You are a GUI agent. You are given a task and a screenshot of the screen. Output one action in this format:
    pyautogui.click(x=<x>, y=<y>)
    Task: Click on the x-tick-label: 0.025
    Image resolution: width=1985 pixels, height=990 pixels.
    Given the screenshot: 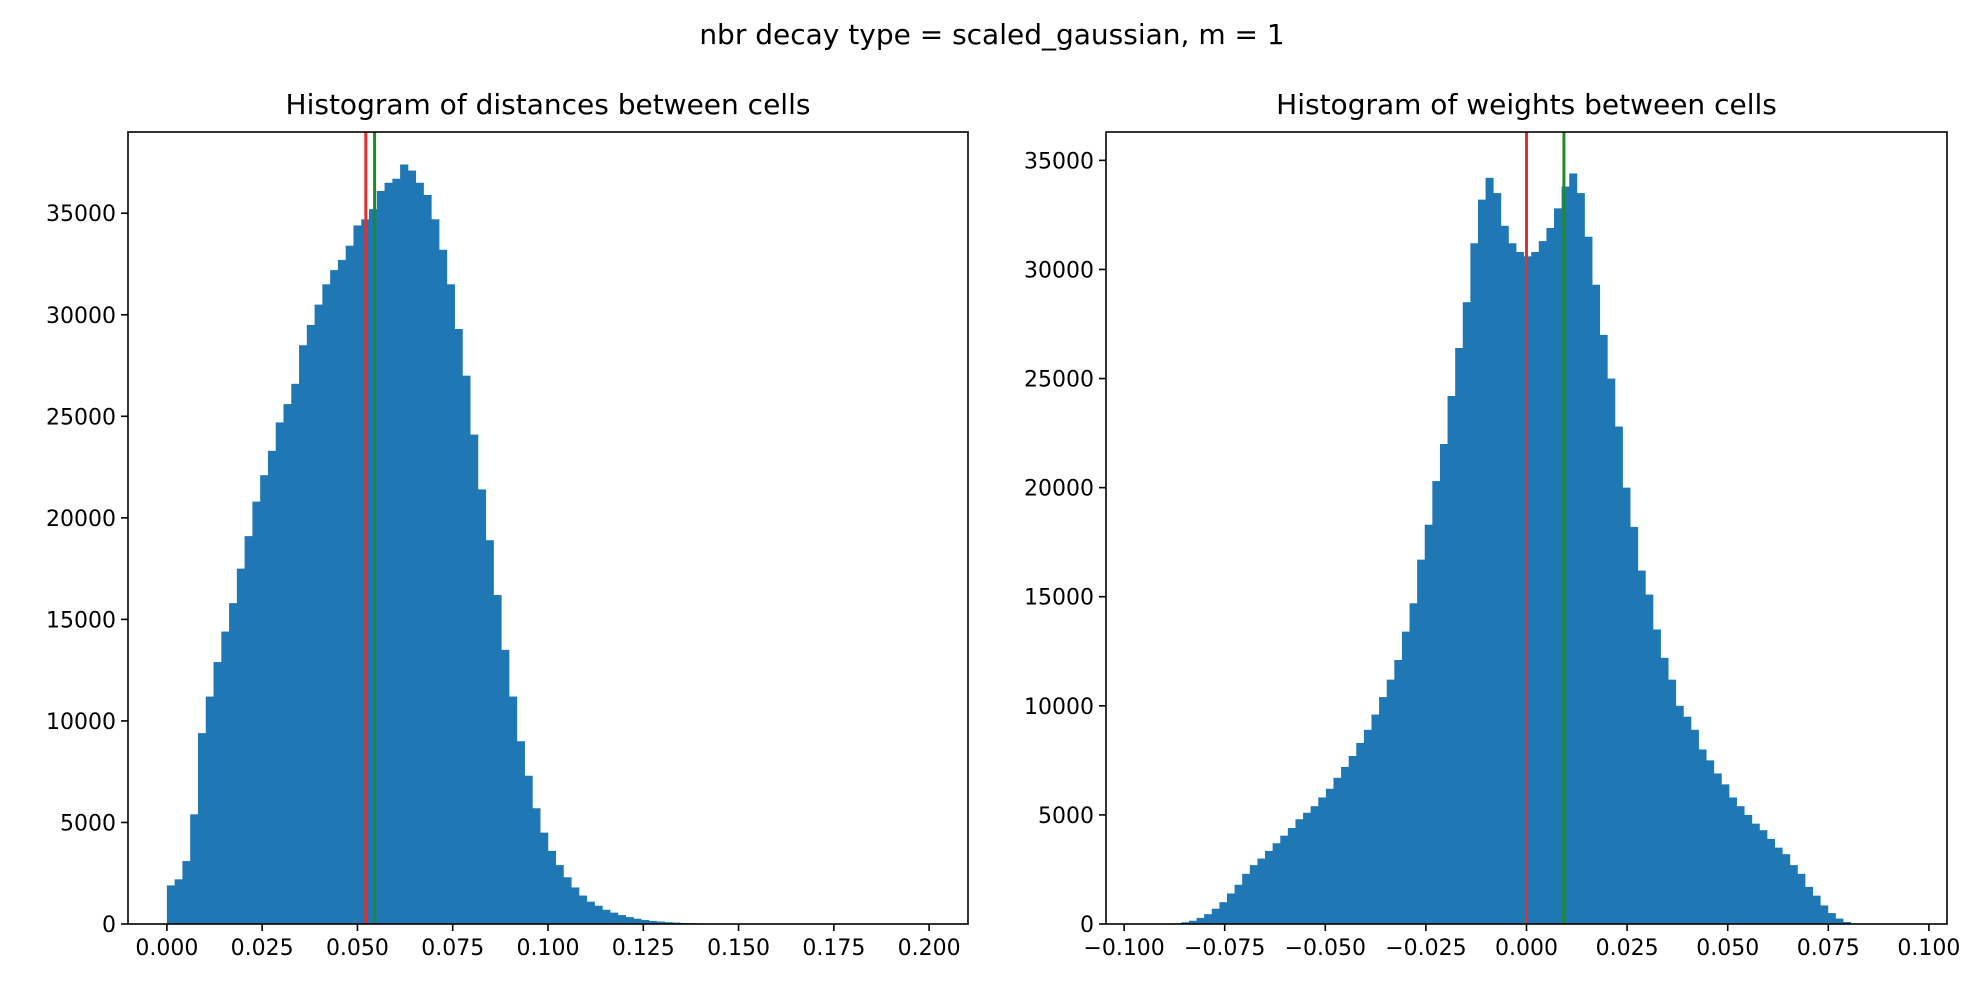 What is the action you would take?
    pyautogui.click(x=1627, y=948)
    